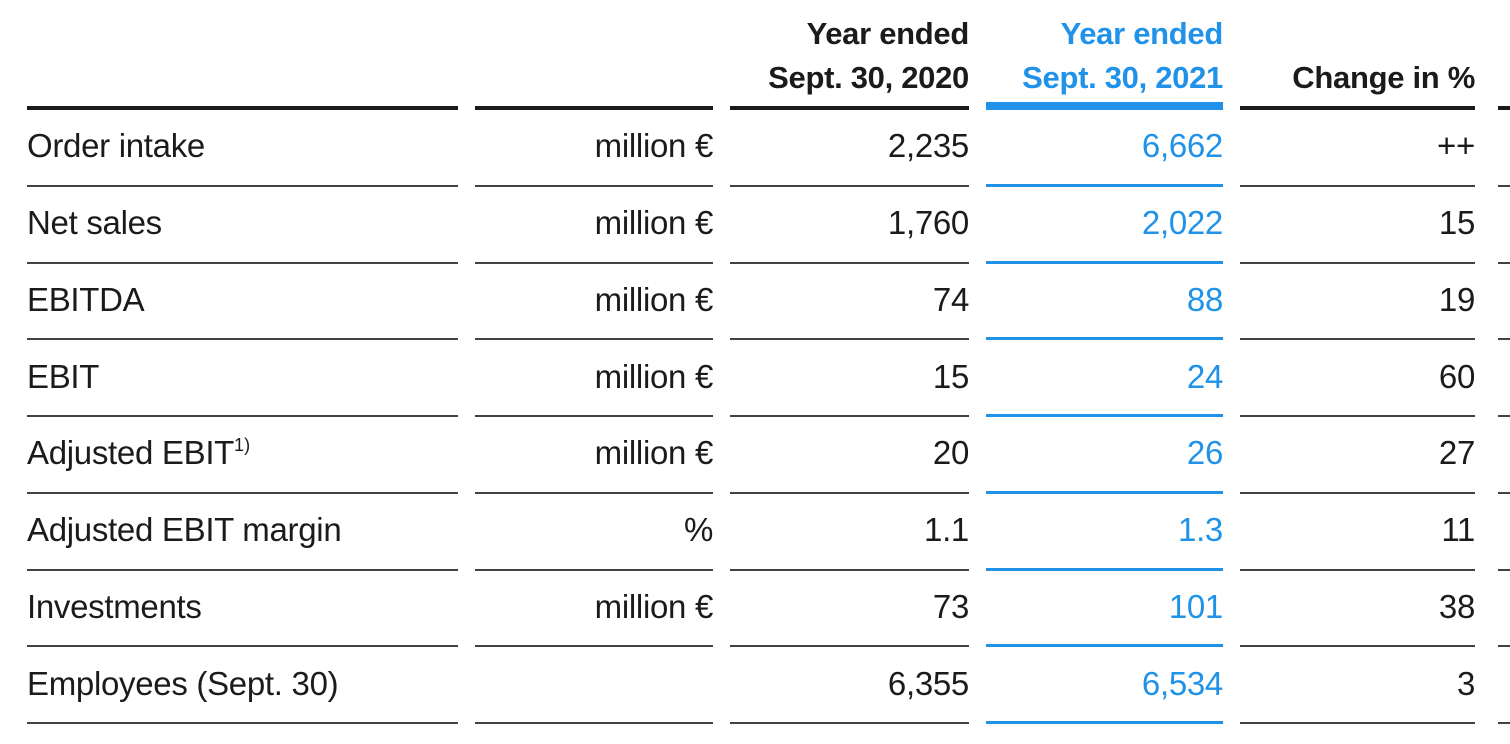 The width and height of the screenshot is (1510, 744). I want to click on header-spacer-unit, so click(594, 55).